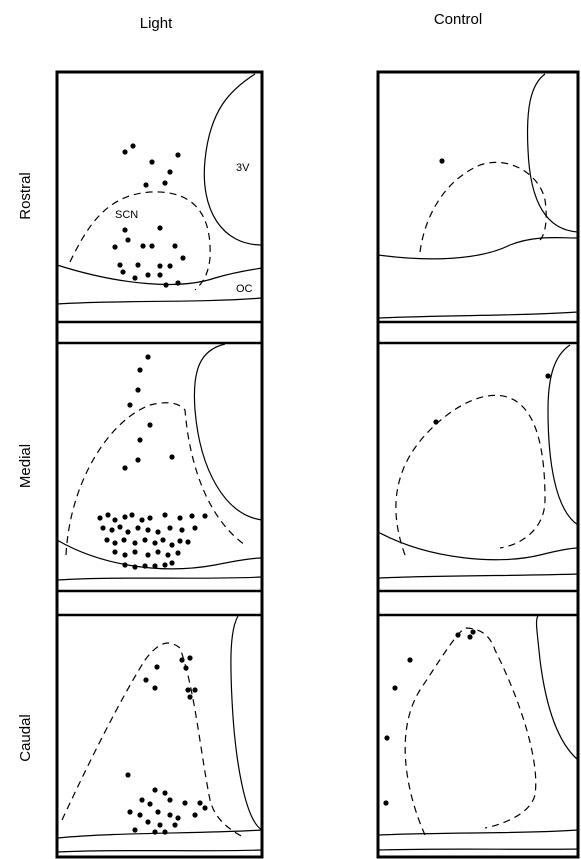 This screenshot has height=859, width=581. What do you see at coordinates (126, 215) in the screenshot?
I see `annotation: SCN` at bounding box center [126, 215].